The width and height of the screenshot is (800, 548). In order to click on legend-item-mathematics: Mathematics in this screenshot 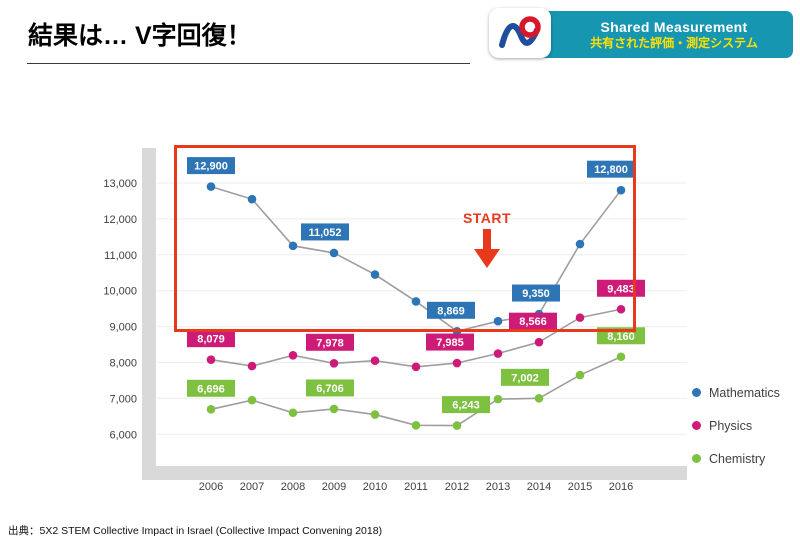, I will do `click(736, 392)`.